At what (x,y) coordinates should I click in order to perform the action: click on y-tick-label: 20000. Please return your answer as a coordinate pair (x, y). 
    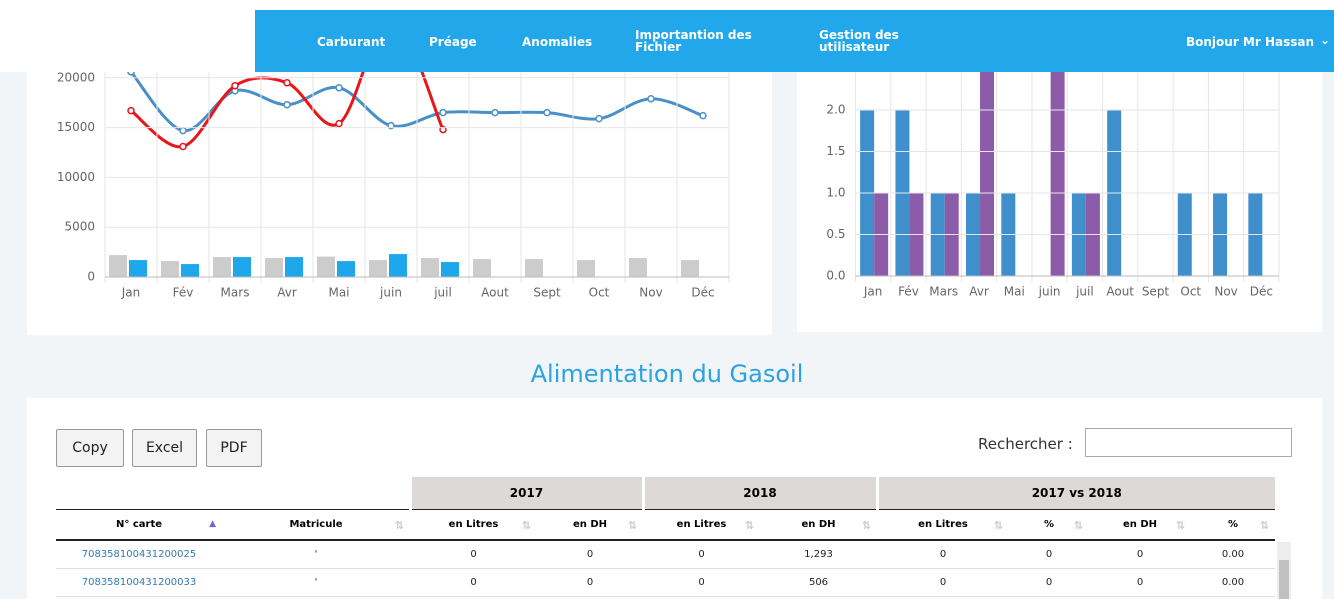
    Looking at the image, I should click on (76, 77).